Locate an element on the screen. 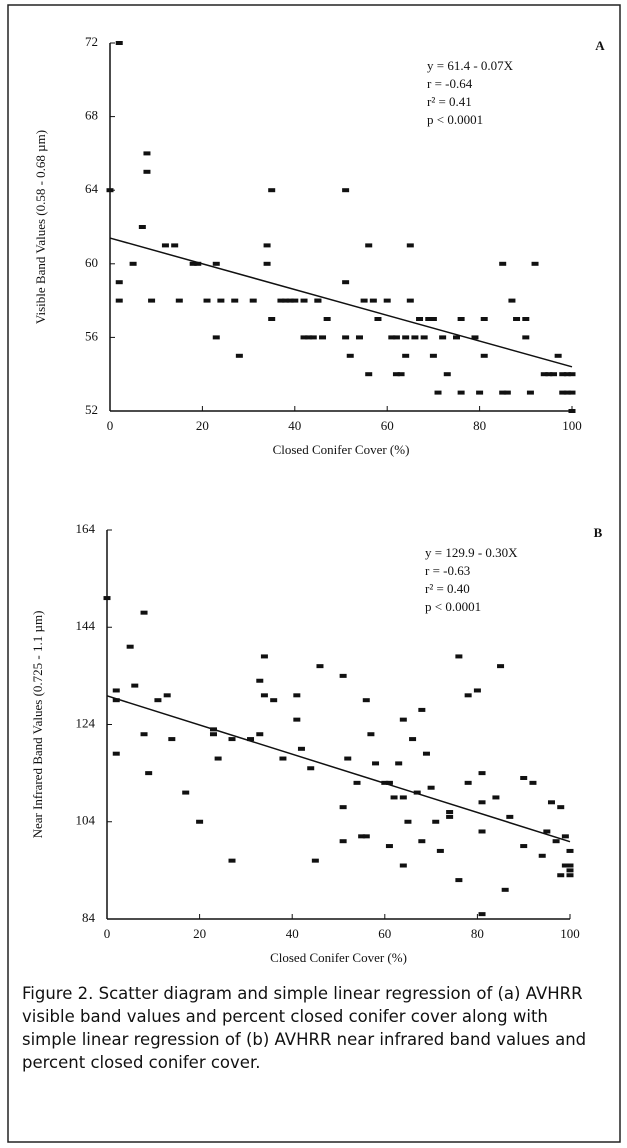  y-tick-label: 104 is located at coordinates (86, 820).